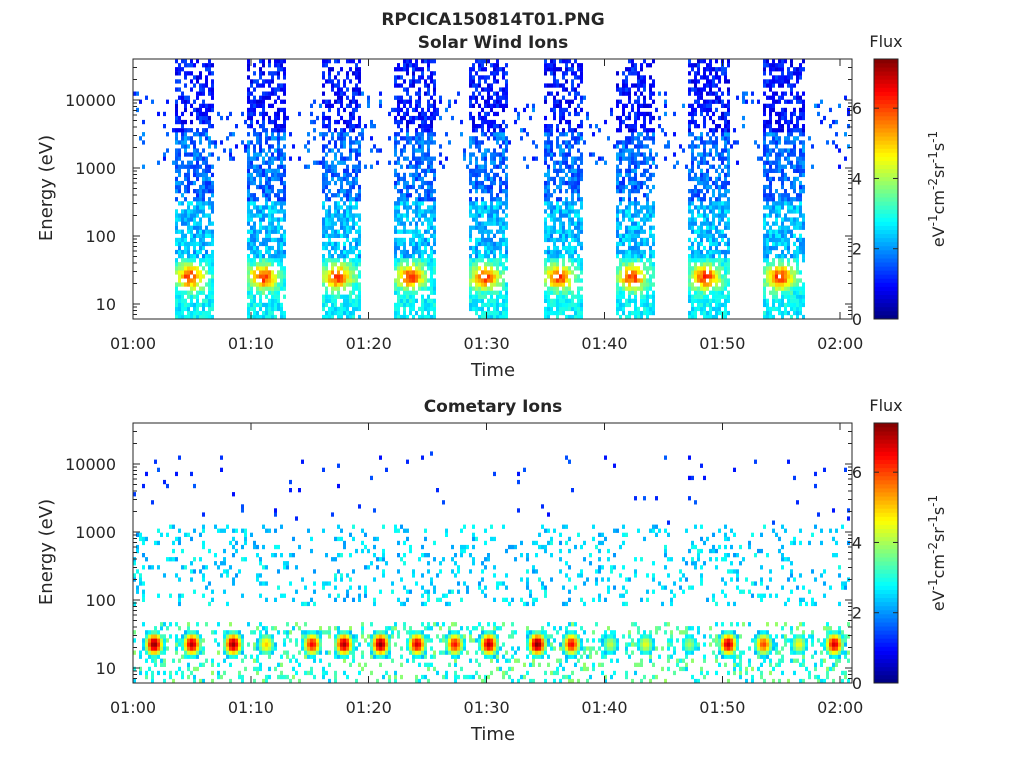 The width and height of the screenshot is (1024, 768). What do you see at coordinates (46, 552) in the screenshot?
I see `panel-2-ylabel: Energy (eV)` at bounding box center [46, 552].